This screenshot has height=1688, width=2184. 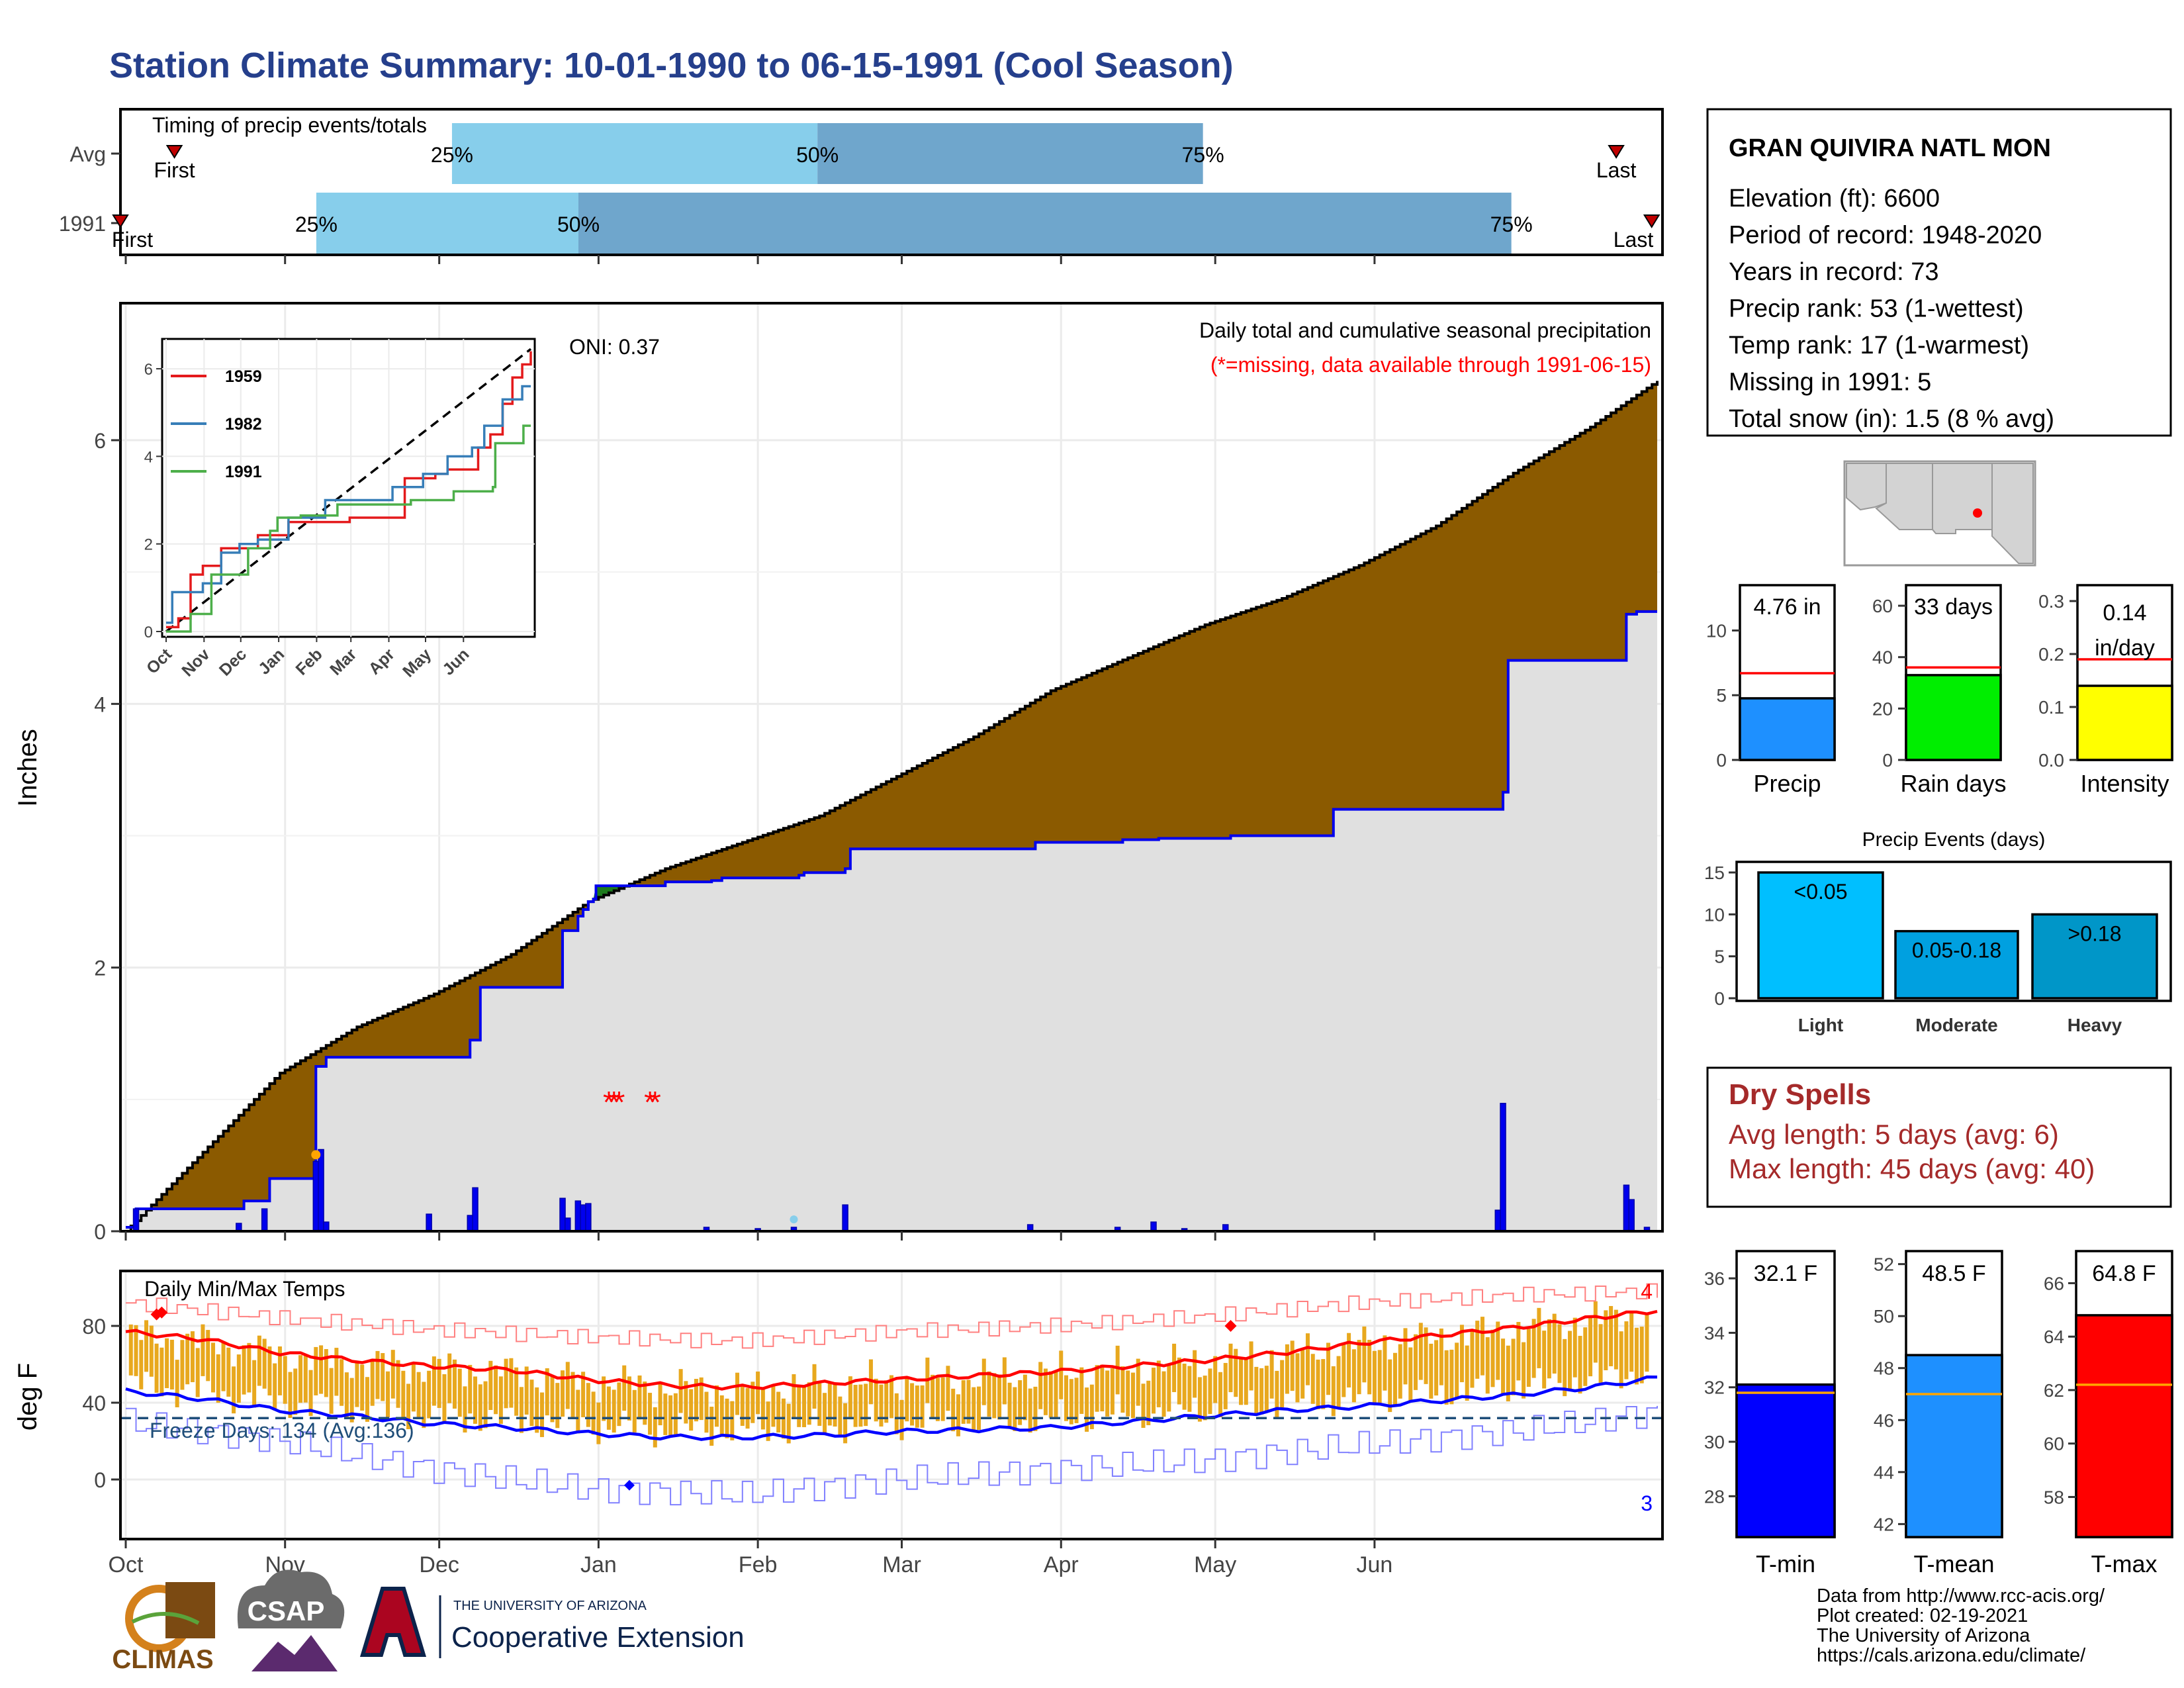 I want to click on map-california, so click(x=1866, y=487).